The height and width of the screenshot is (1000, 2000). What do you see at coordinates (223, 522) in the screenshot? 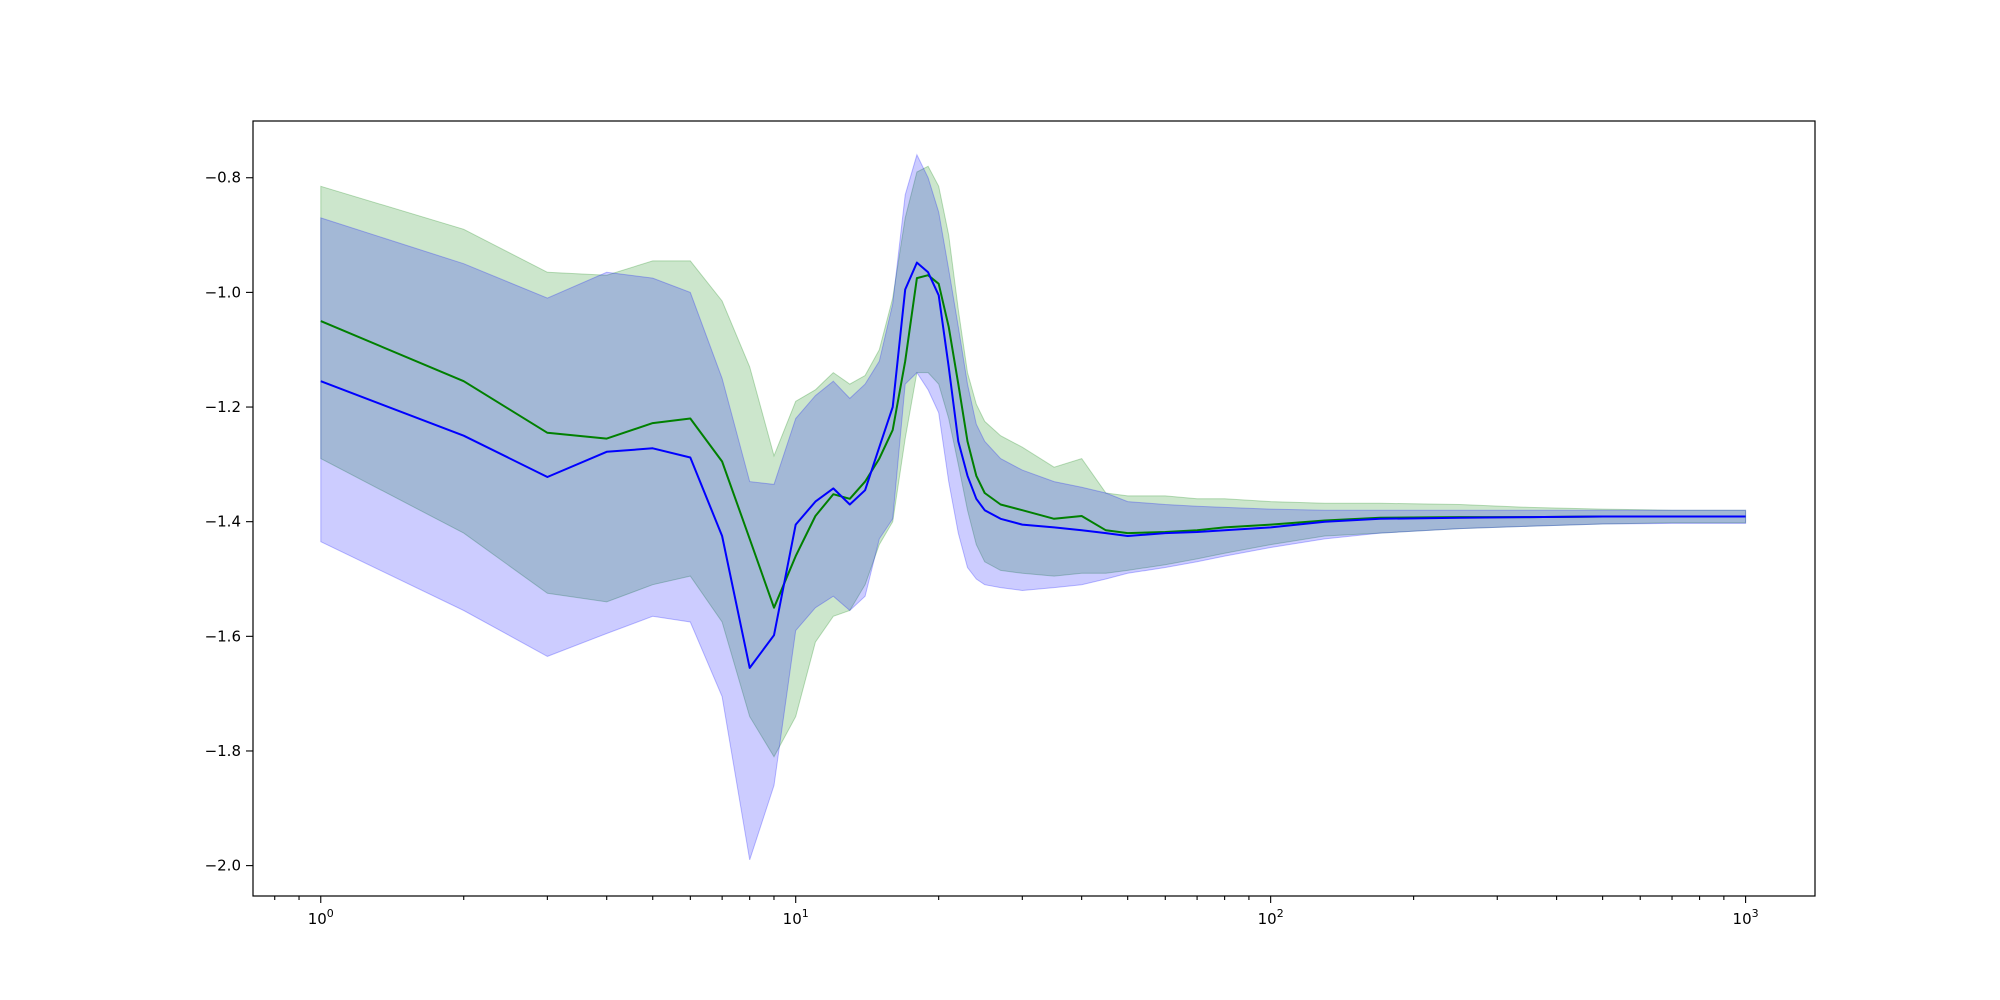
I see `y-tick-label: −1.4` at bounding box center [223, 522].